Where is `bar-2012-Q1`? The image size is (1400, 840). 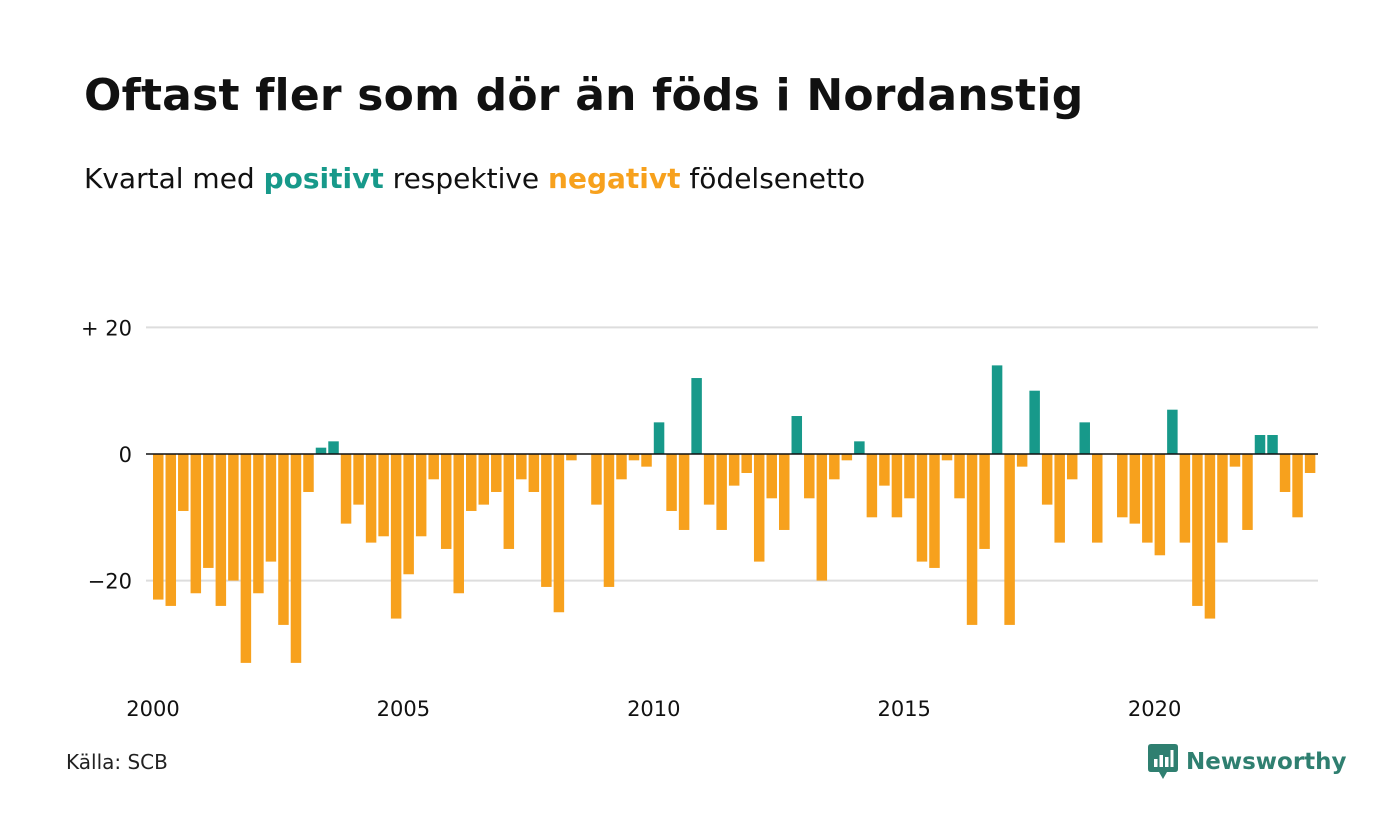 bar-2012-Q1 is located at coordinates (759, 508).